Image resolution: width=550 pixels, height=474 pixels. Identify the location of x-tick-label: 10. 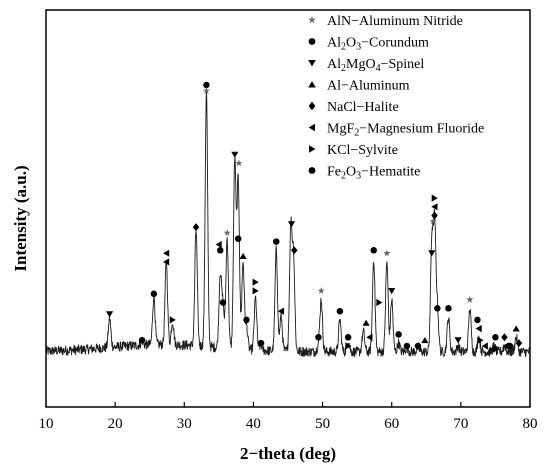
(46, 424).